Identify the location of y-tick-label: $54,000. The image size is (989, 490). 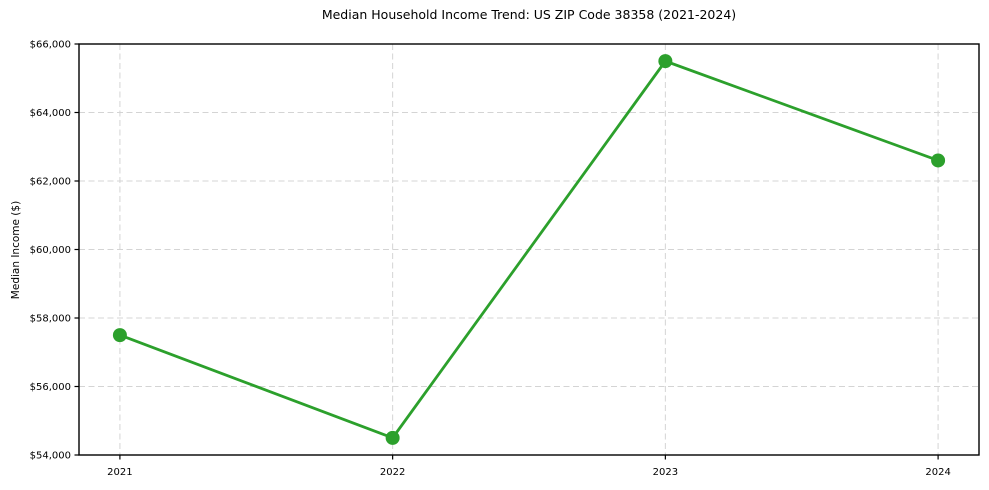
(50, 456).